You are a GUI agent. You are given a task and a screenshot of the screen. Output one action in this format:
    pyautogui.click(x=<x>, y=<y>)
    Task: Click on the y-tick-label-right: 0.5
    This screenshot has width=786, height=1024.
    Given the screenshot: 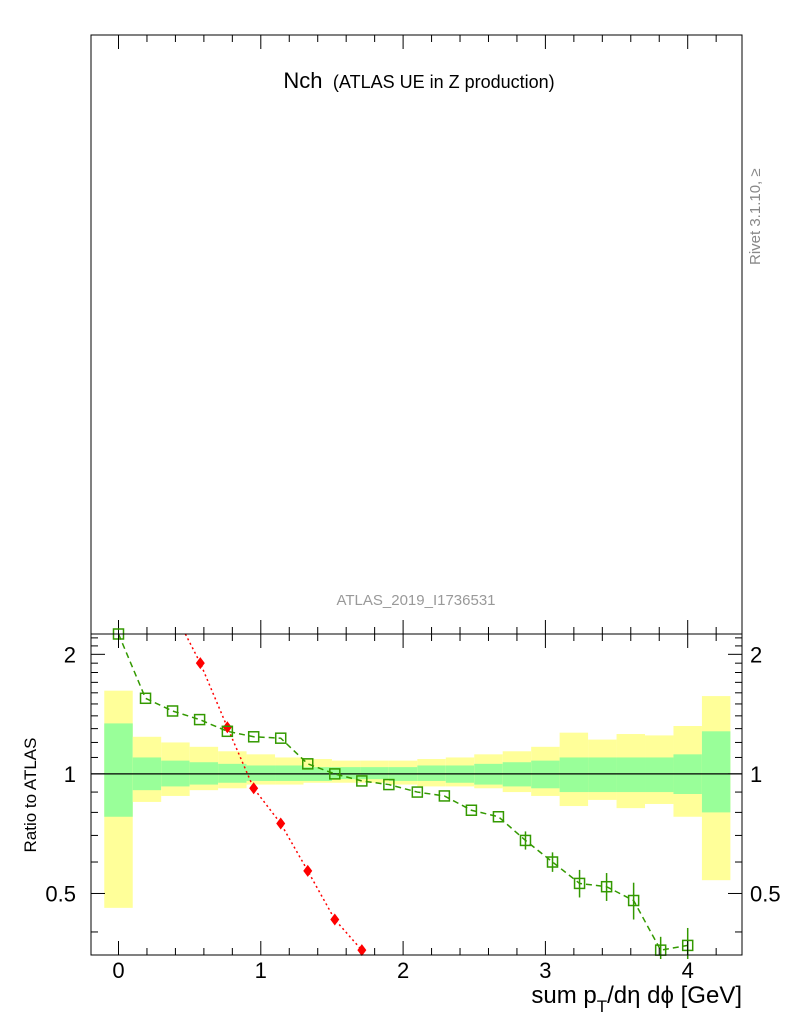 What is the action you would take?
    pyautogui.click(x=765, y=893)
    